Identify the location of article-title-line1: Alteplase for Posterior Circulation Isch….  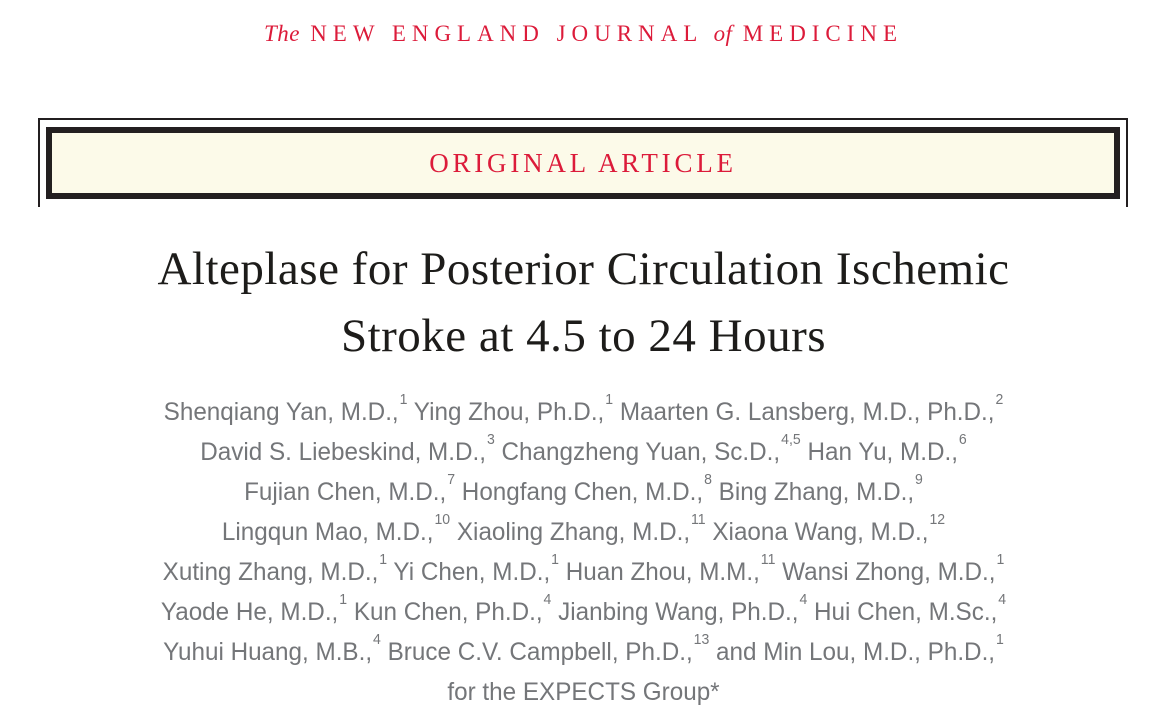
(583, 269).